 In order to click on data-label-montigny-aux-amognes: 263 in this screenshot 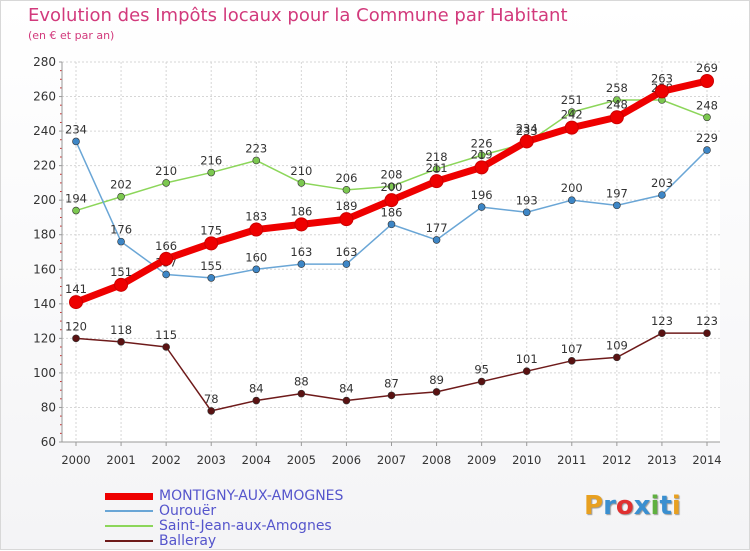, I will do `click(662, 78)`.